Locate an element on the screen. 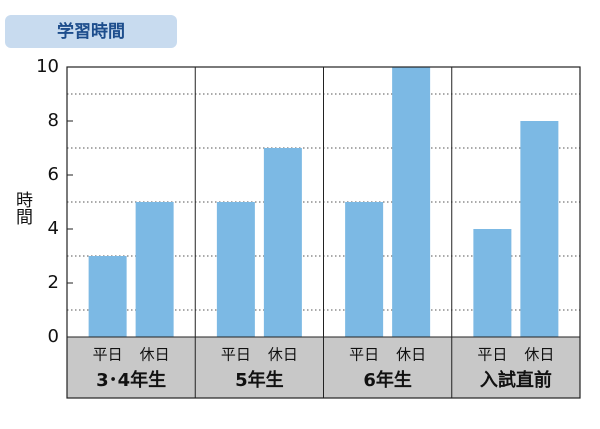  y-tick-label: 8 is located at coordinates (53, 120).